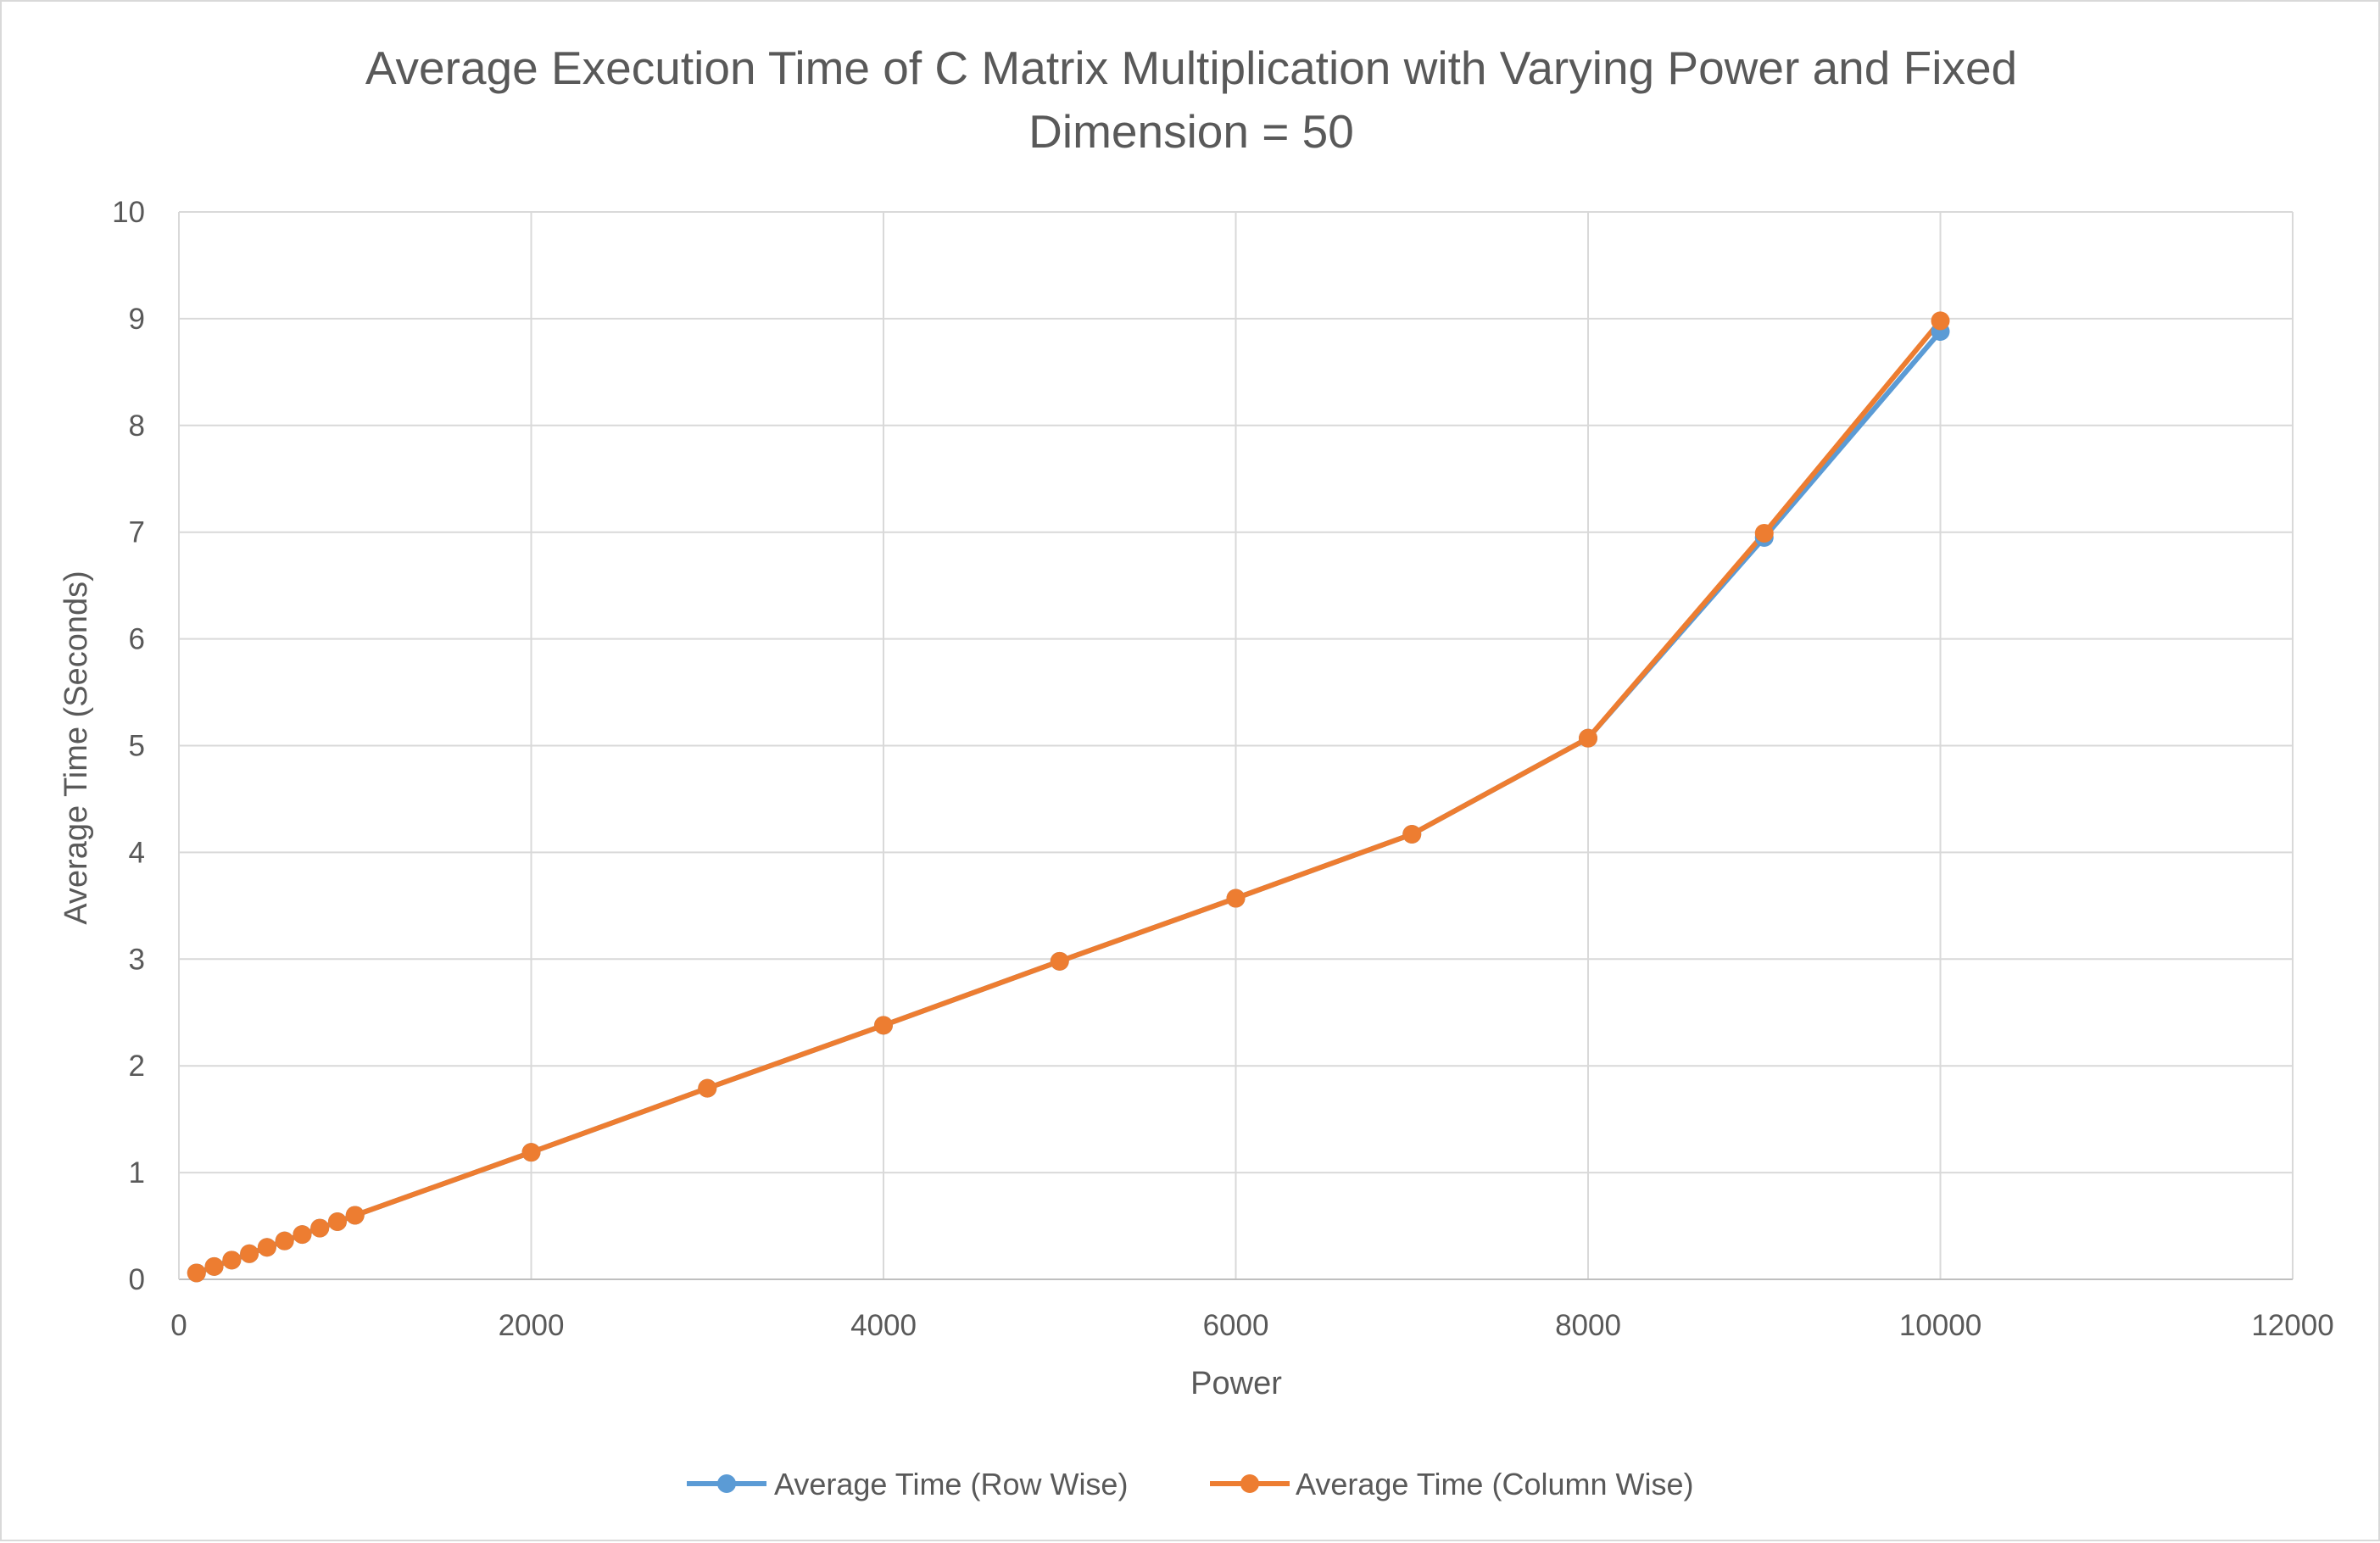 This screenshot has width=2380, height=1543. What do you see at coordinates (137, 532) in the screenshot?
I see `y-tick-label: 7` at bounding box center [137, 532].